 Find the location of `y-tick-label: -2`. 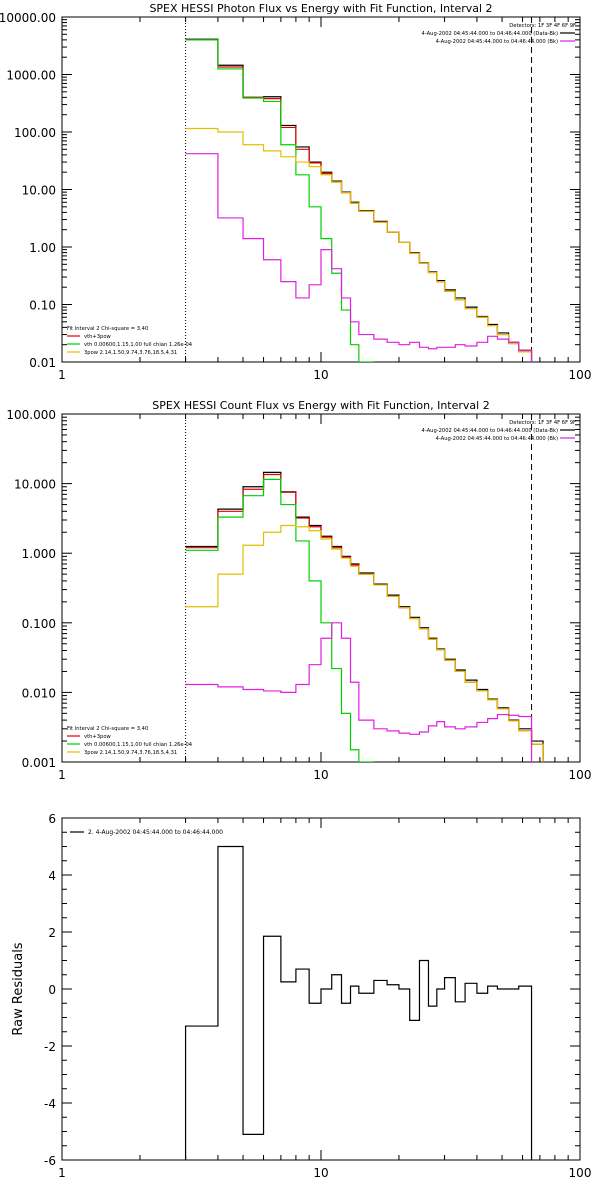

y-tick-label: -2 is located at coordinates (50, 1047).